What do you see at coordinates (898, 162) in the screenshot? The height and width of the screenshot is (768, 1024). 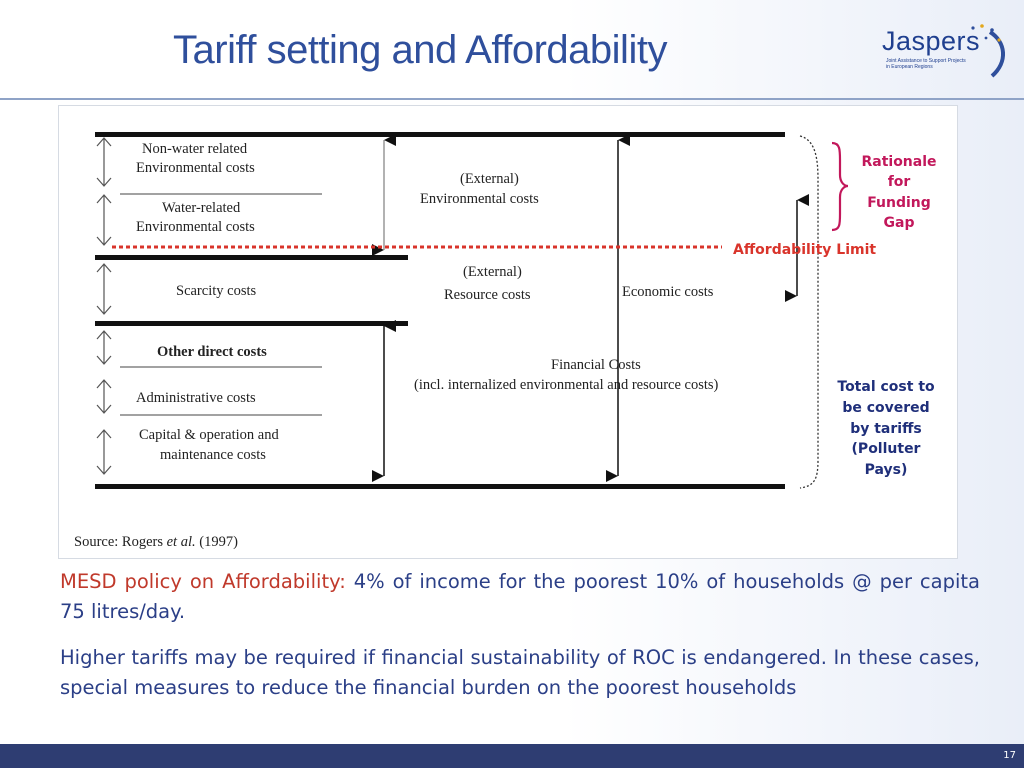 I see `rationale-line: Rationale` at bounding box center [898, 162].